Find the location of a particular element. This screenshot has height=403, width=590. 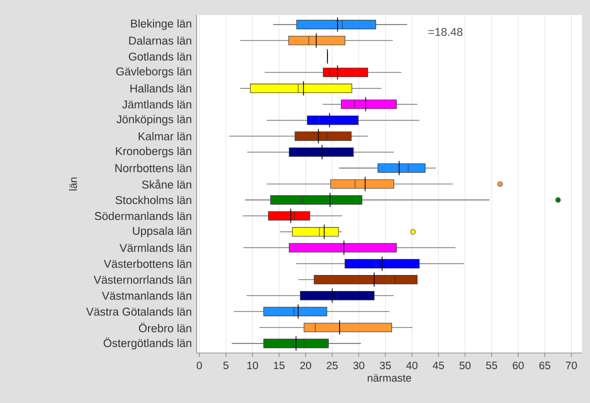

y-tick-label: Blekinge län is located at coordinates (161, 24).